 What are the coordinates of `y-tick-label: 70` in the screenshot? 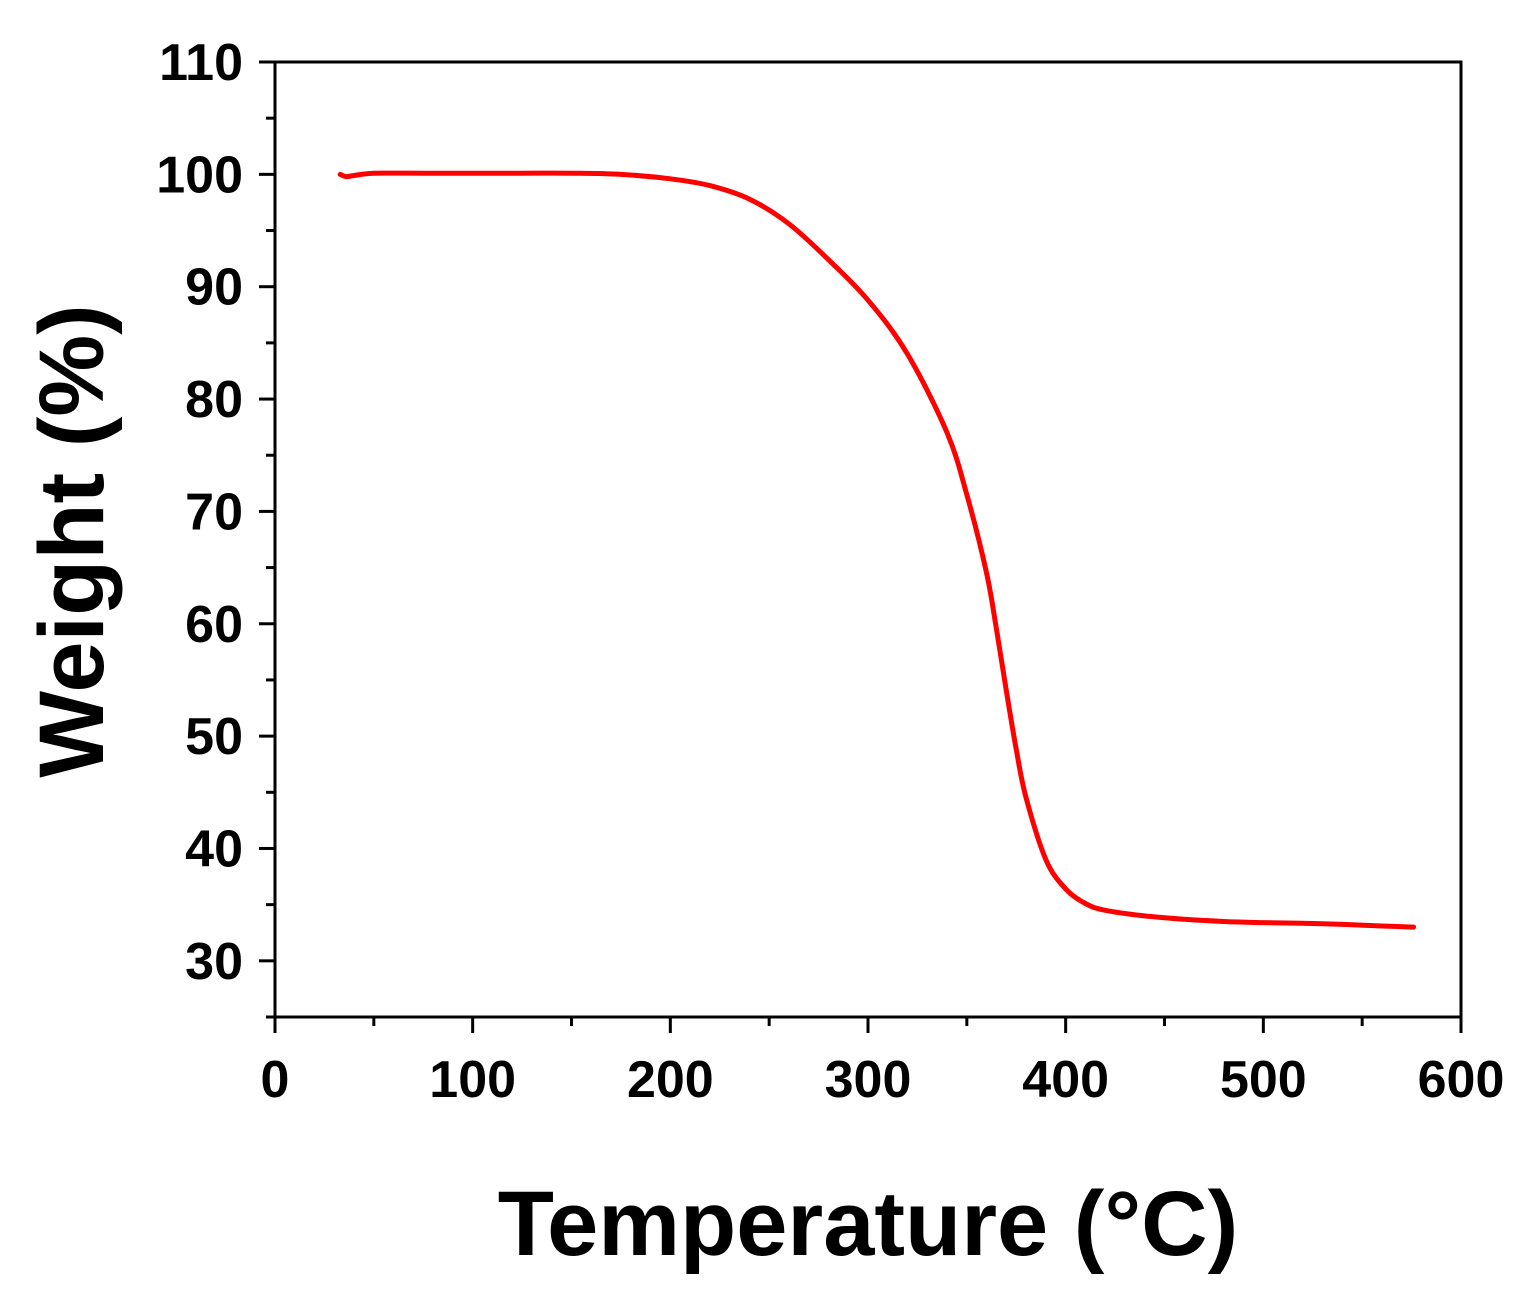 It's located at (214, 512).